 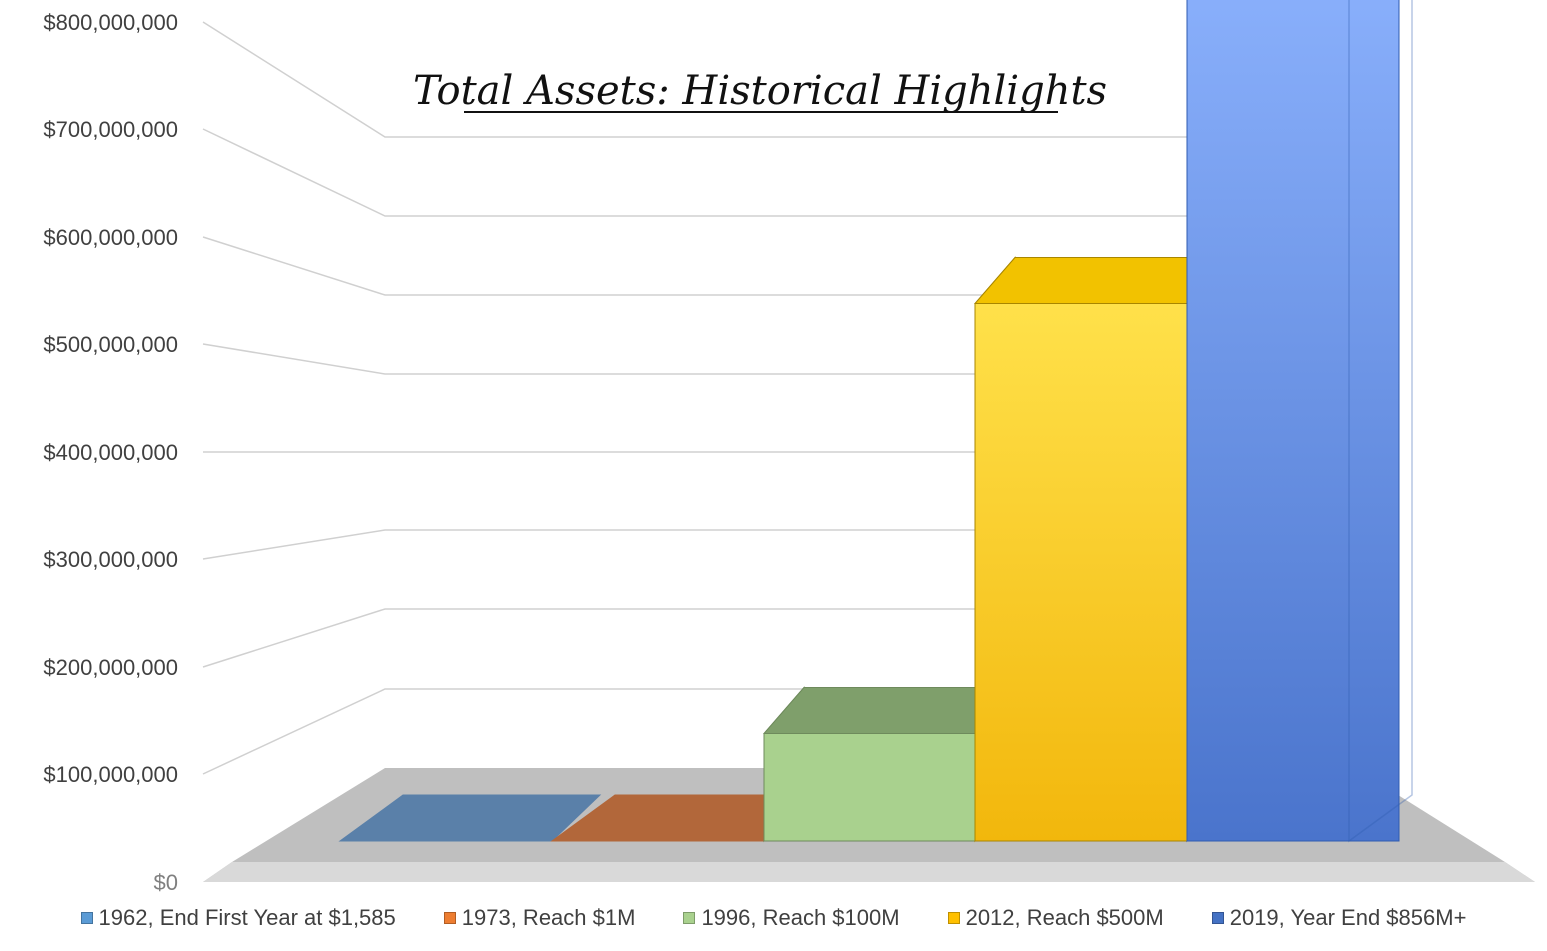 I want to click on legend-item: 2012, Reach $500M, so click(x=1055, y=918).